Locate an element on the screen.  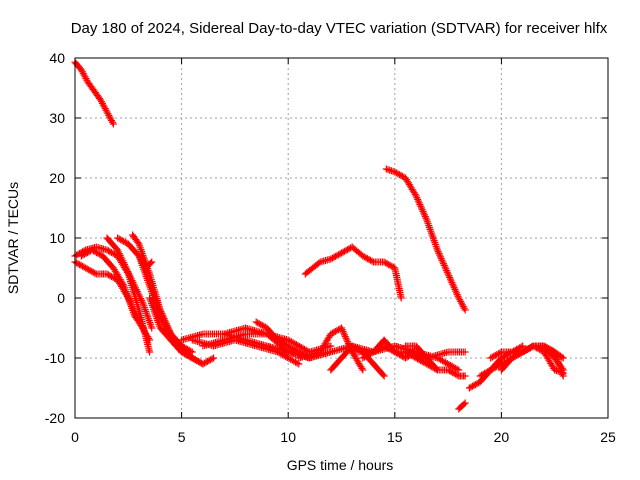
y-tick-label: 0 is located at coordinates (61, 298).